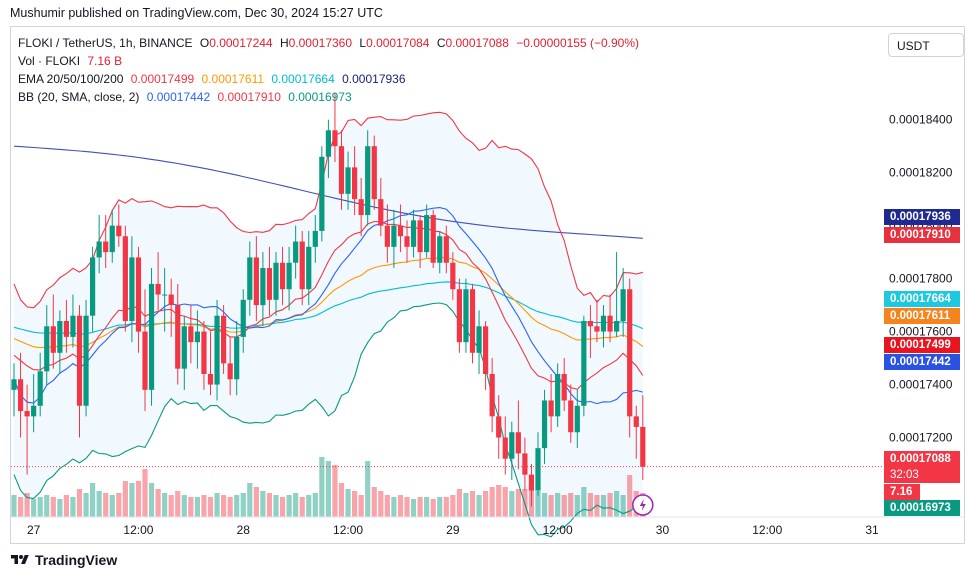  I want to click on legend-volume-row: Vol · FLOKI 7.16 B, so click(328, 61).